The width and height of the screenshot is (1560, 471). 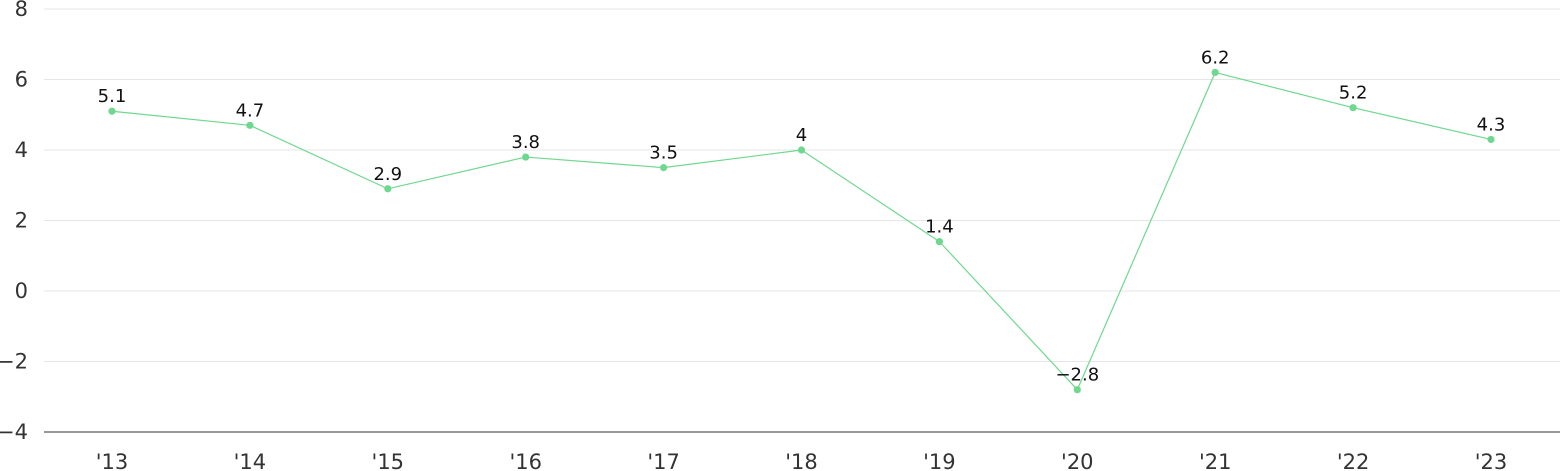 I want to click on data-label: 5.1, so click(x=112, y=96).